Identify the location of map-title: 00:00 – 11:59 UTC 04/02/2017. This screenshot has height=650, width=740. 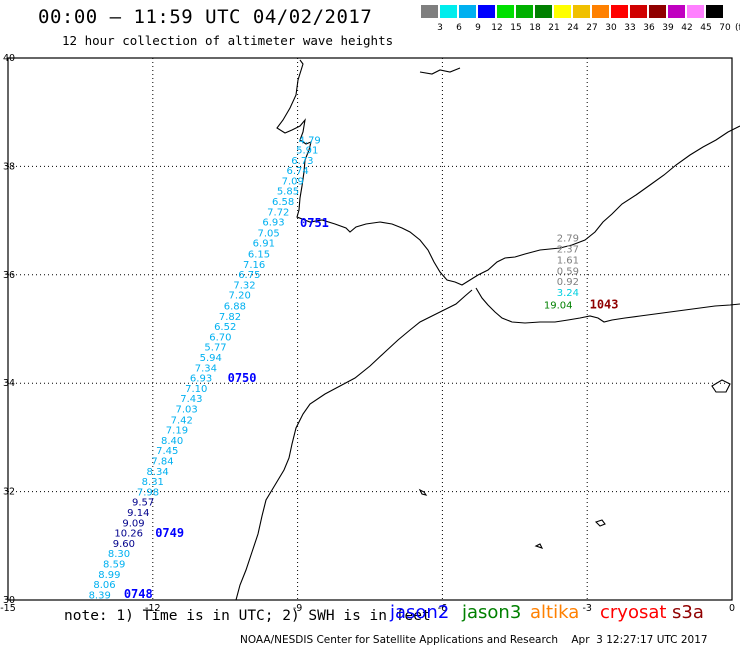
(205, 17).